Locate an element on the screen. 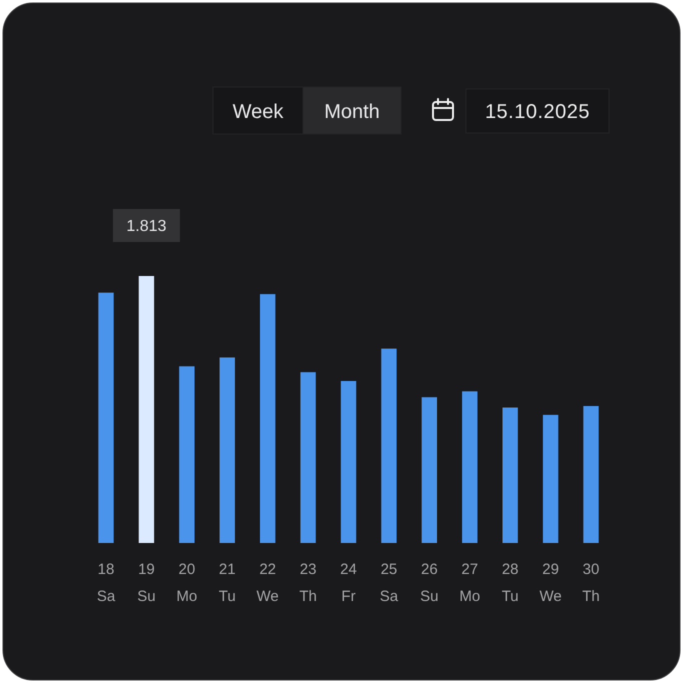 This screenshot has height=683, width=683. data-label: 1.813 is located at coordinates (146, 226).